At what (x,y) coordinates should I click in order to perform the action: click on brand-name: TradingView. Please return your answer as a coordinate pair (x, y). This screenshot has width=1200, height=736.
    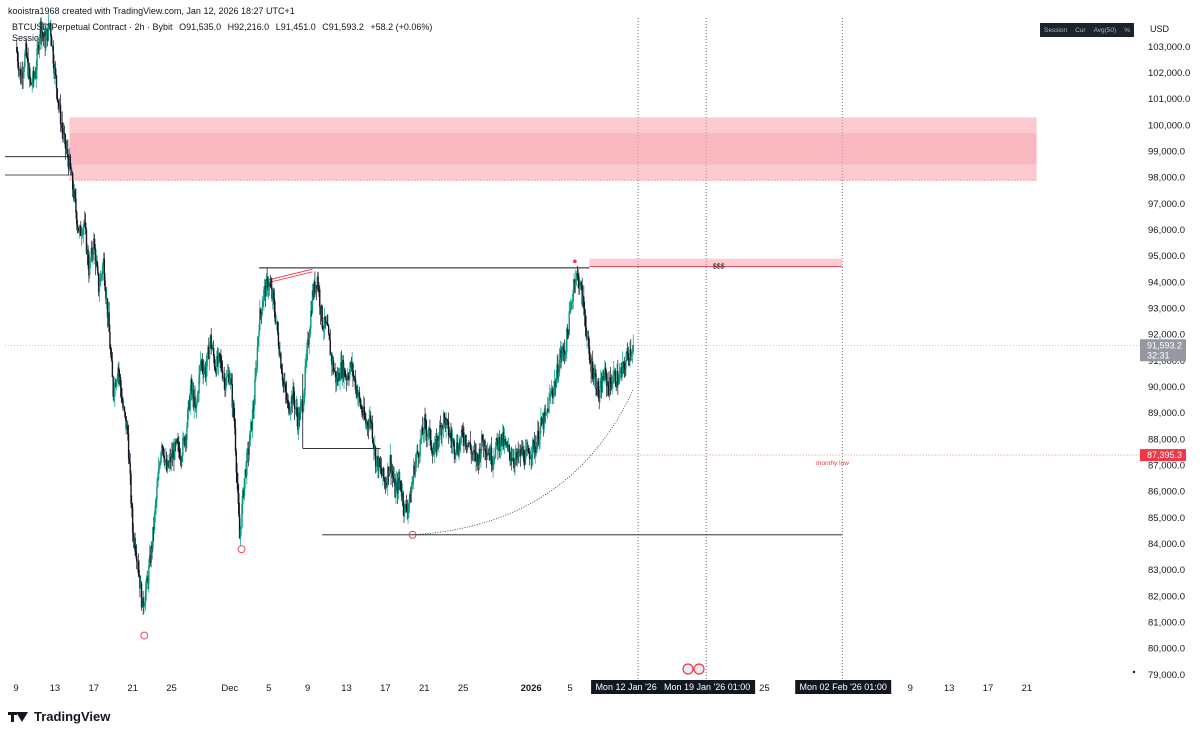
    Looking at the image, I should click on (72, 716).